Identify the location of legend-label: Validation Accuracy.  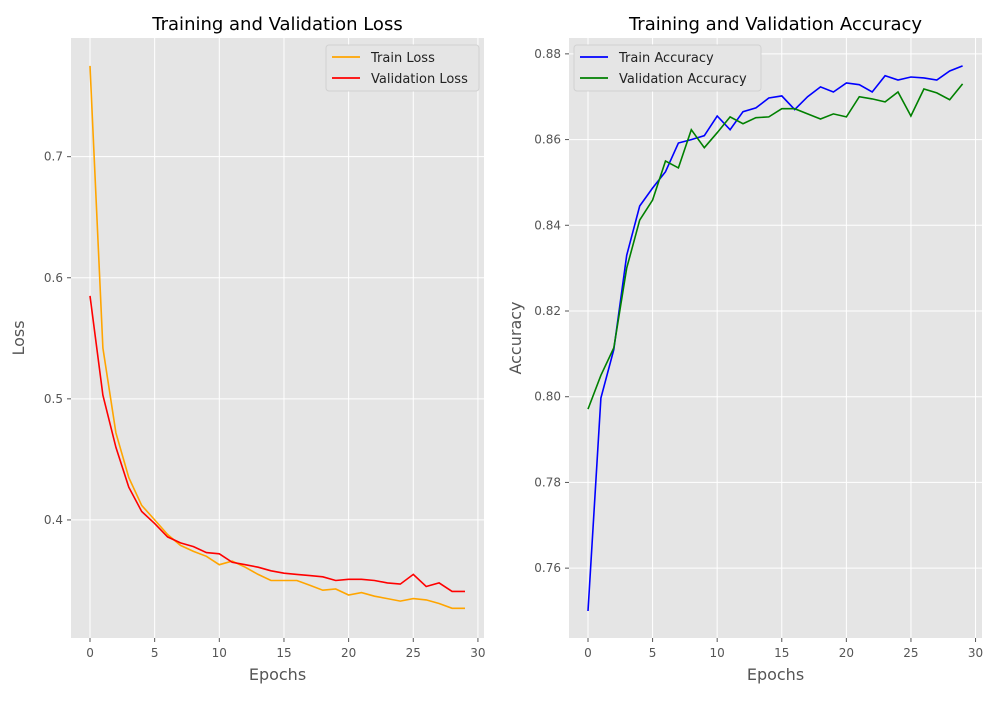
(683, 79).